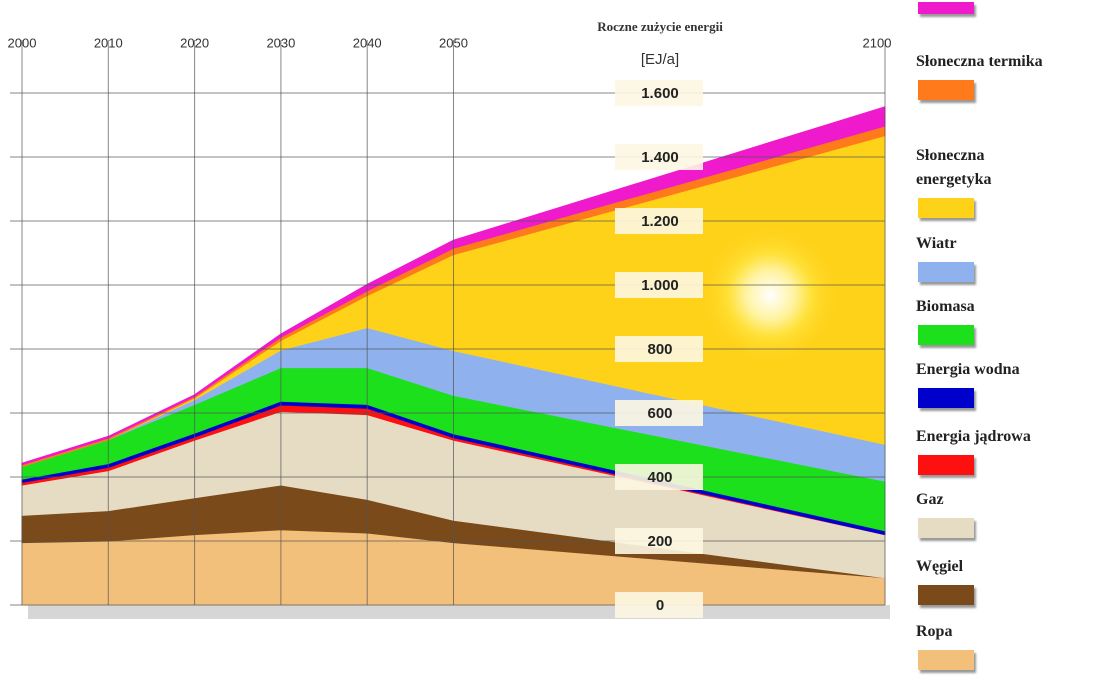 The height and width of the screenshot is (675, 1101). I want to click on y-tick-label: 600, so click(659, 413).